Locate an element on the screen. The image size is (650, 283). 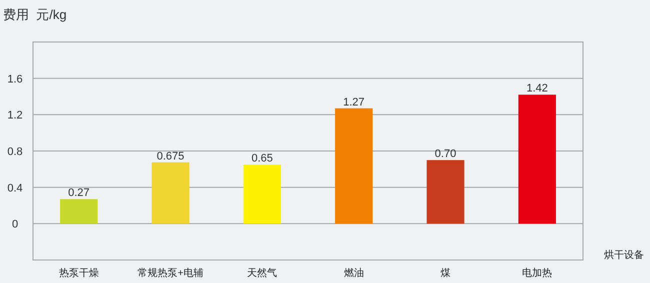
x-axis-title: 烘干设备 is located at coordinates (624, 255).